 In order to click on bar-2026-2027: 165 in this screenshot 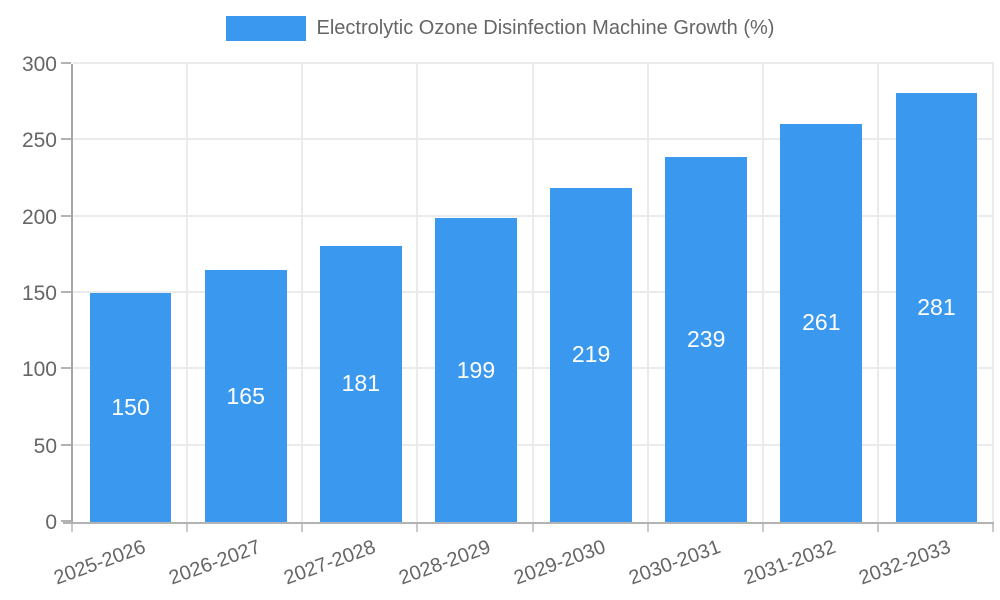, I will do `click(245, 396)`.